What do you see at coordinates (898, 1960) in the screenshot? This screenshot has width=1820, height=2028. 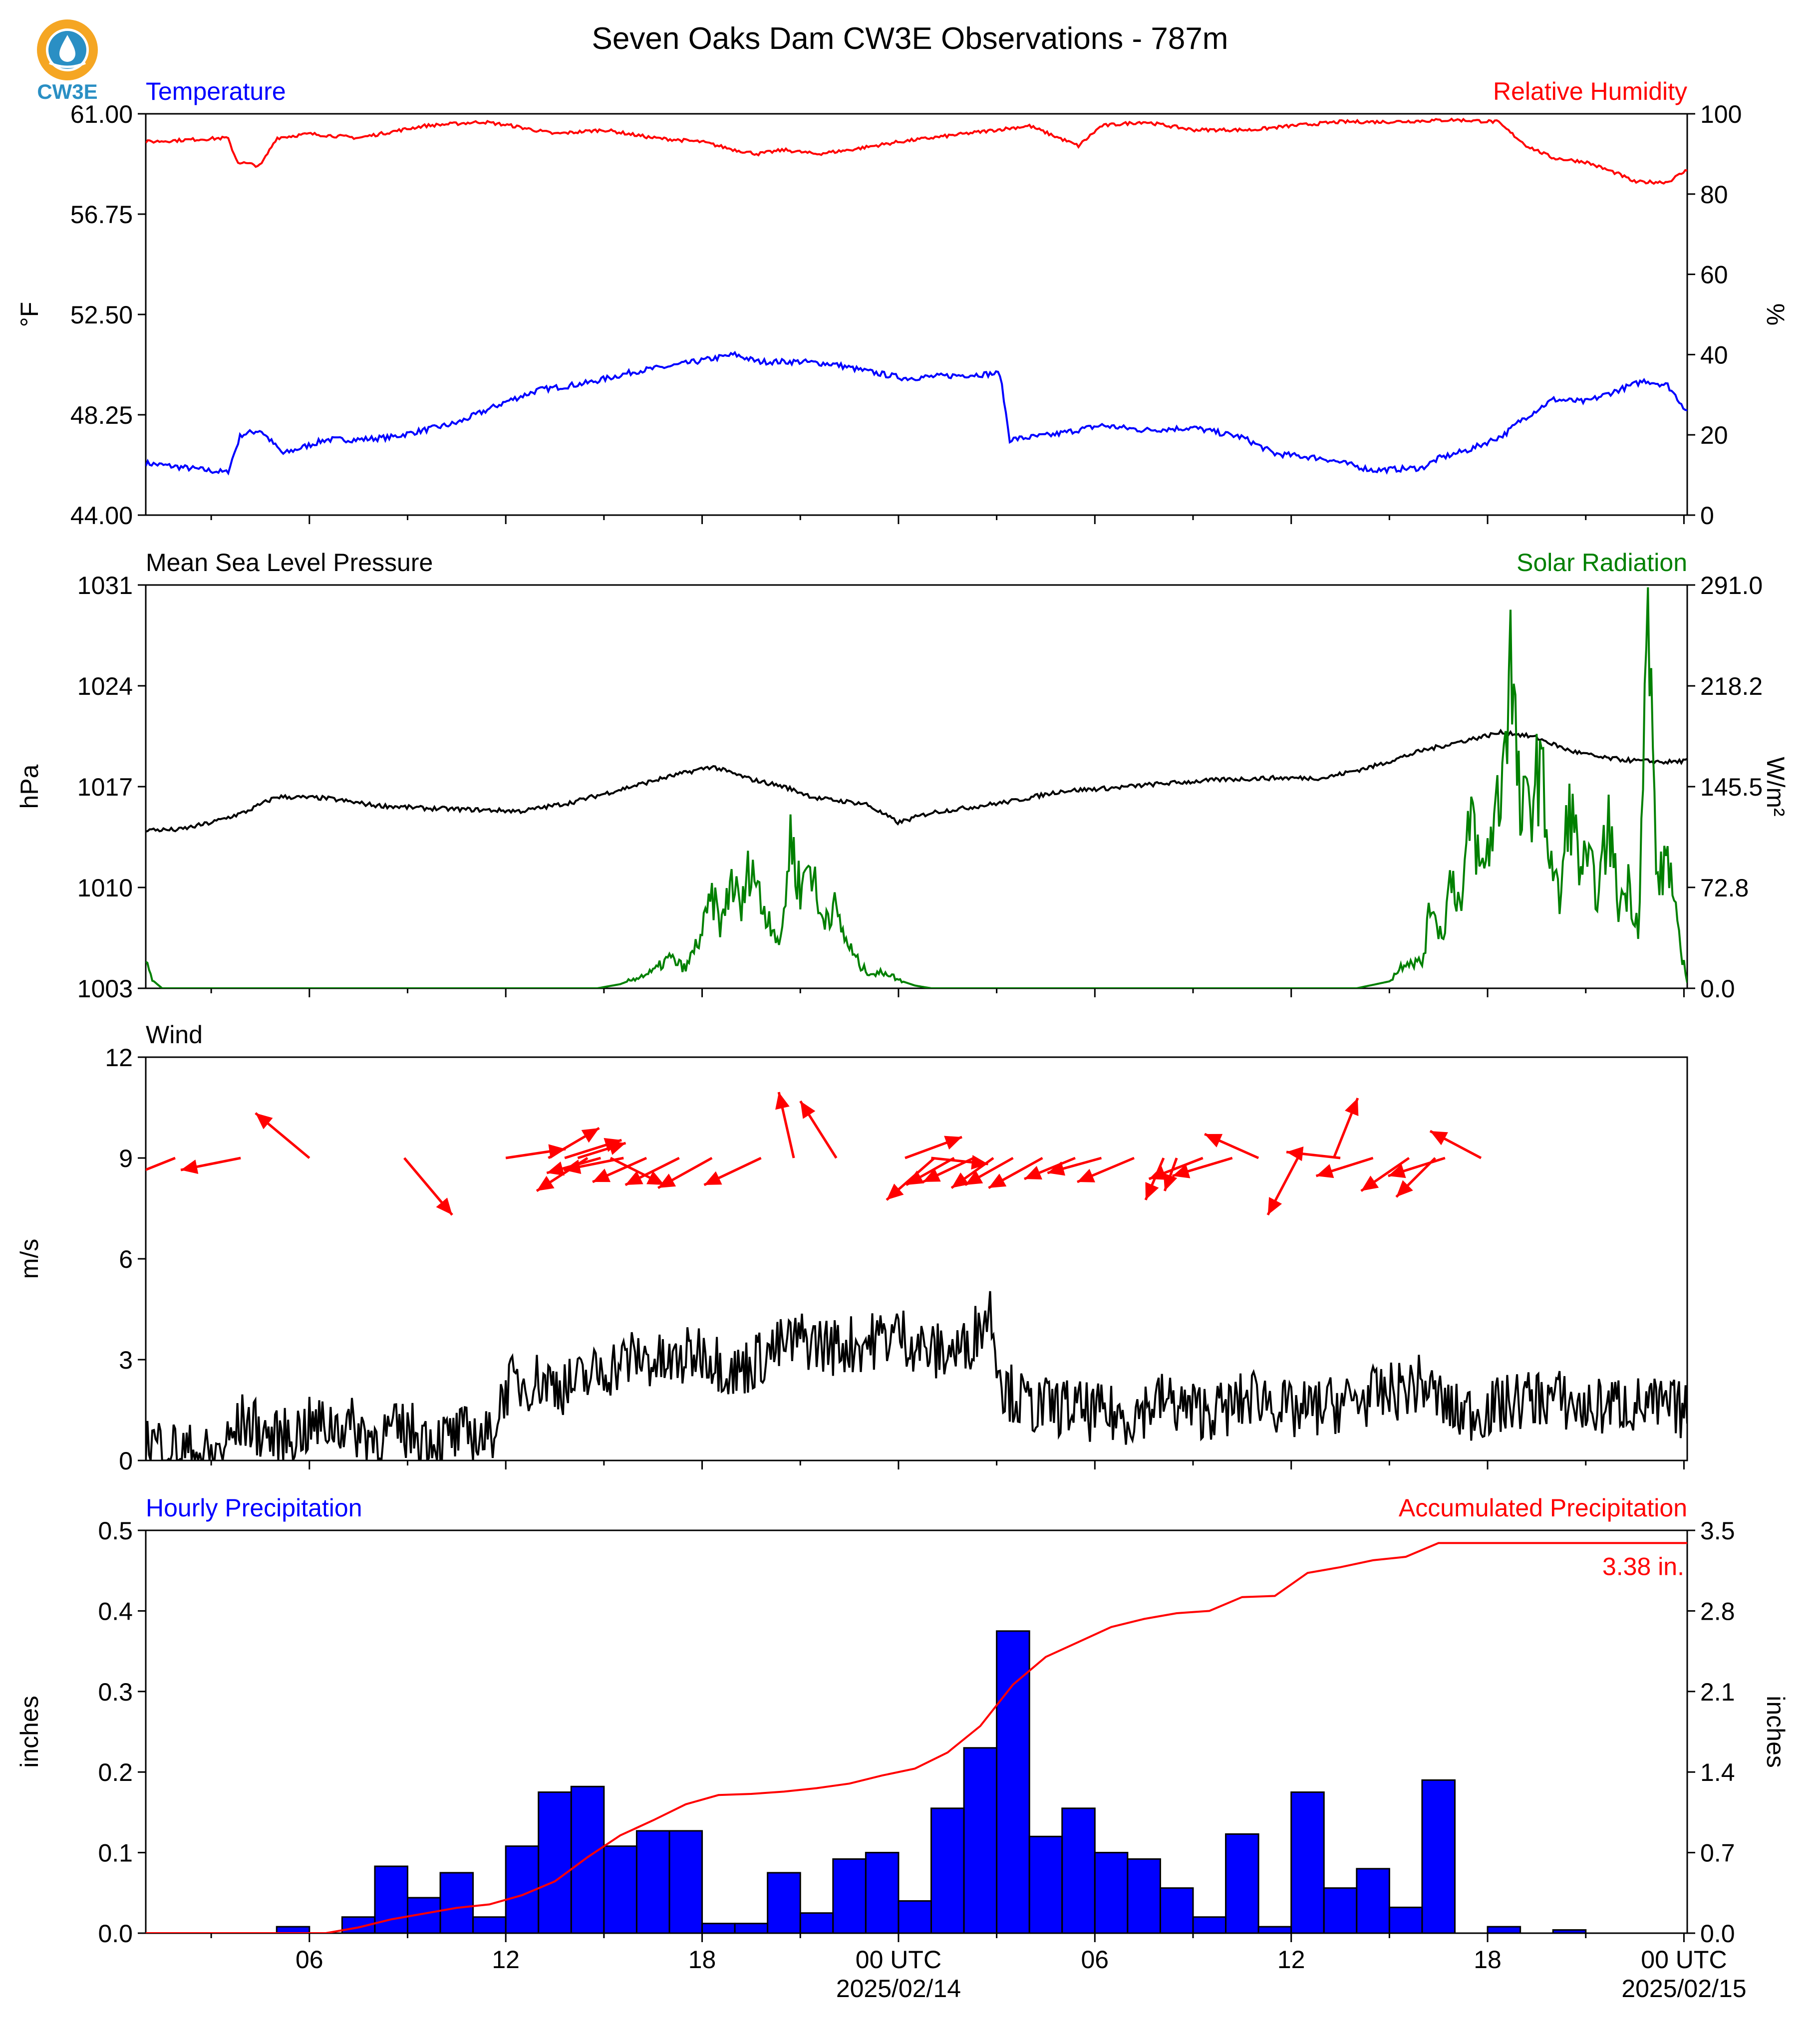 I see `x-tick-label: 00 UTC` at bounding box center [898, 1960].